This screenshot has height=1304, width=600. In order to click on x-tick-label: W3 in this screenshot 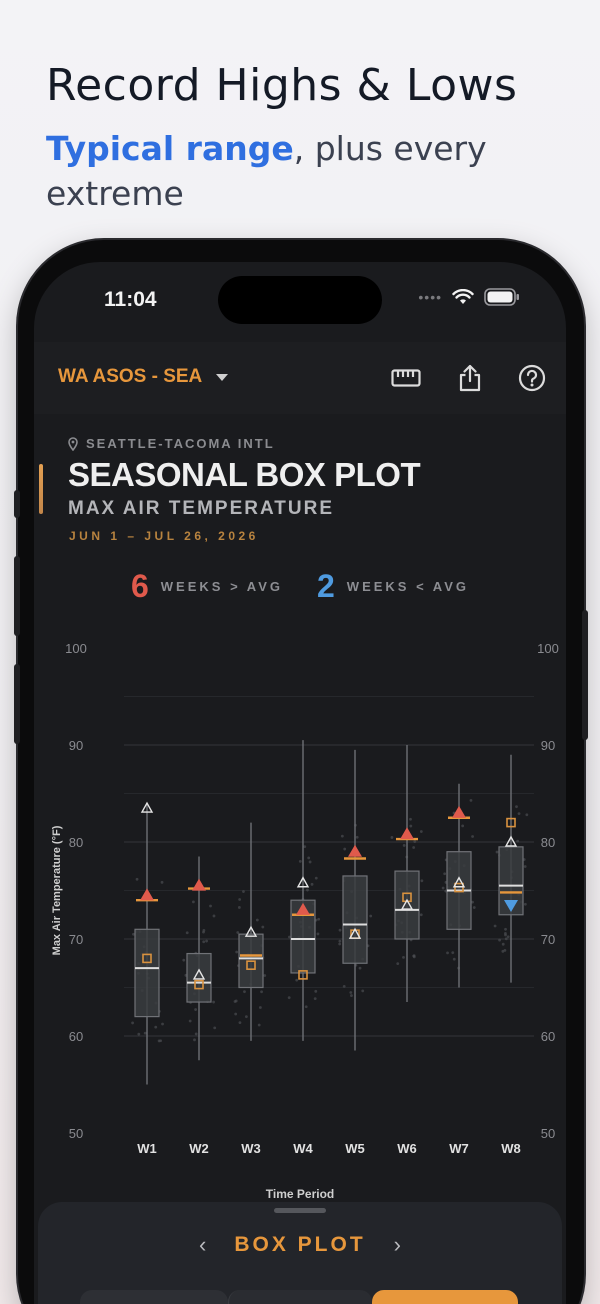, I will do `click(251, 1148)`.